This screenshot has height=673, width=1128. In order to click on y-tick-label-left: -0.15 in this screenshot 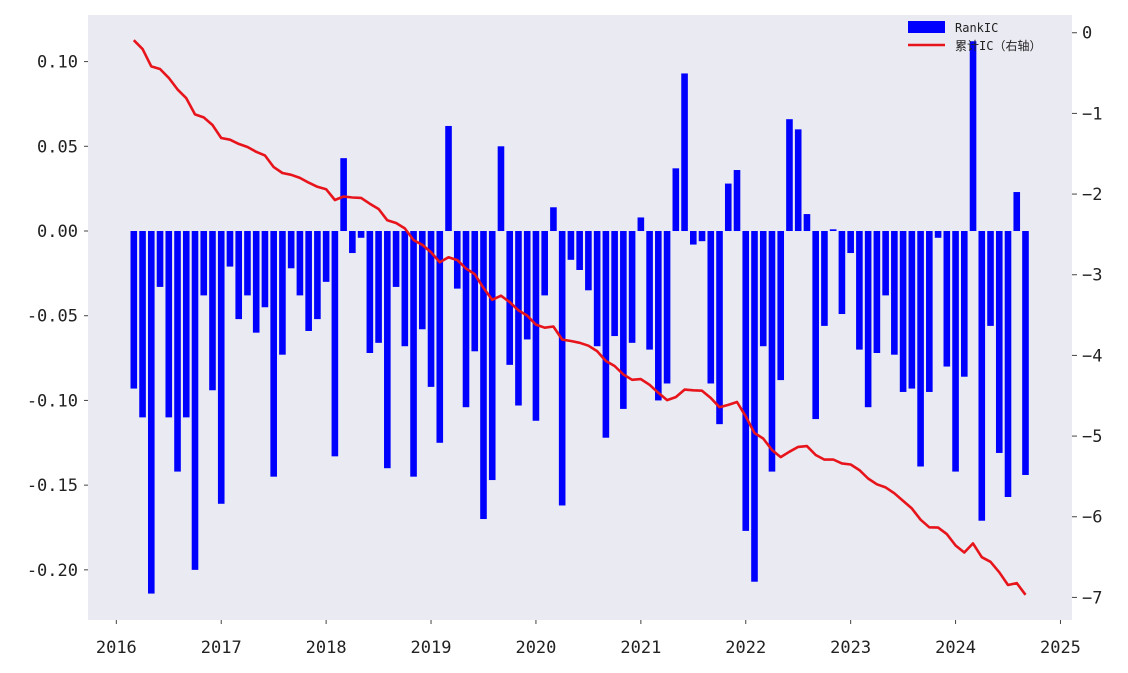, I will do `click(52, 486)`.